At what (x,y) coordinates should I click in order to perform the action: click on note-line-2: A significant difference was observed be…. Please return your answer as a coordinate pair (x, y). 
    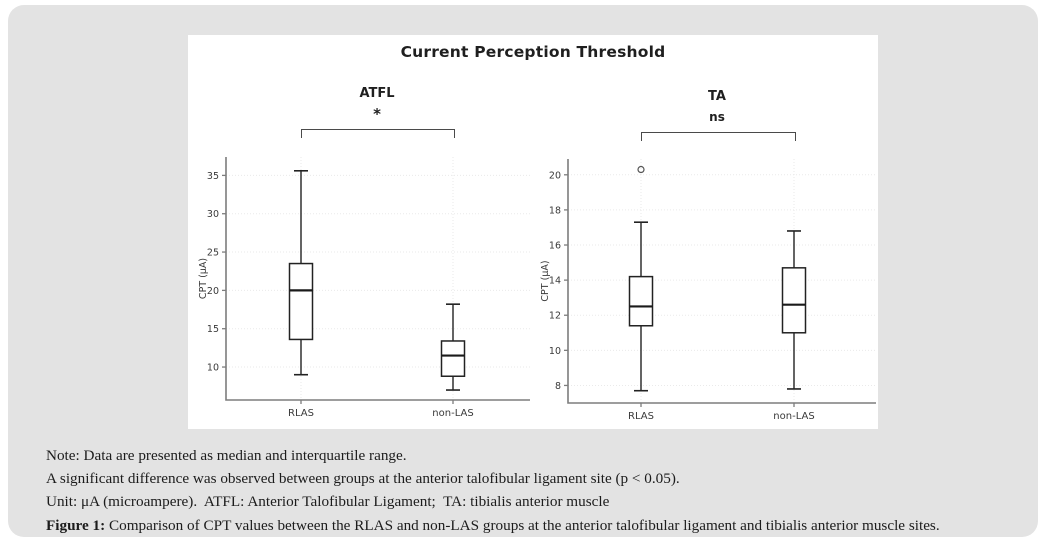
    Looking at the image, I should click on (363, 479).